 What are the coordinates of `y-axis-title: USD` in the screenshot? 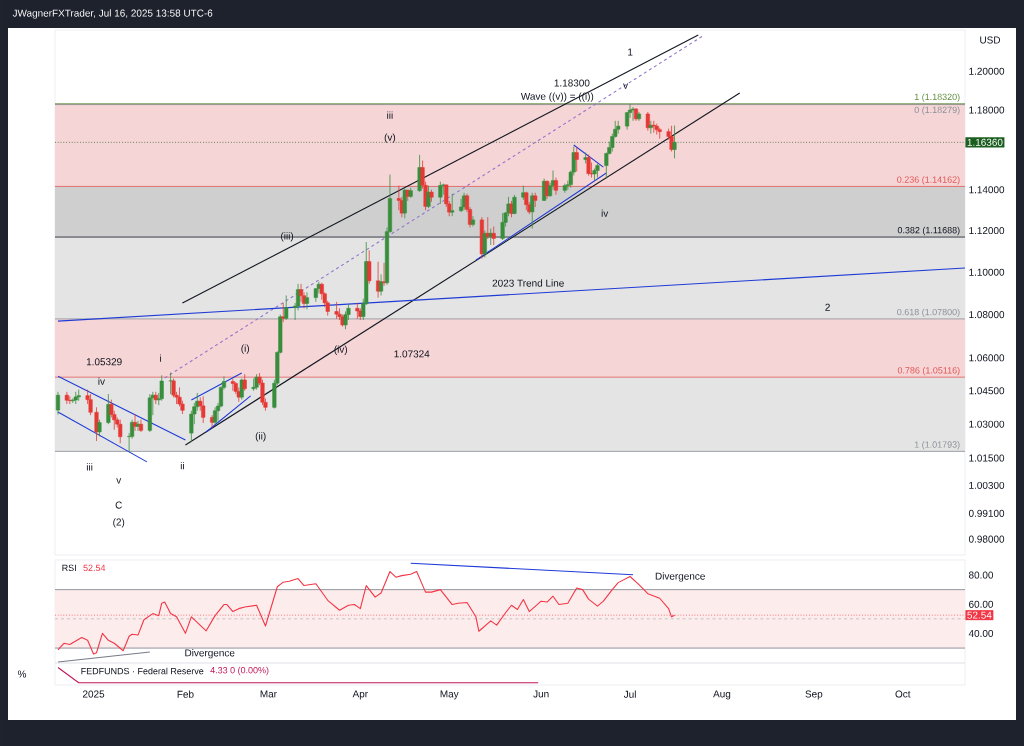 It's located at (990, 40).